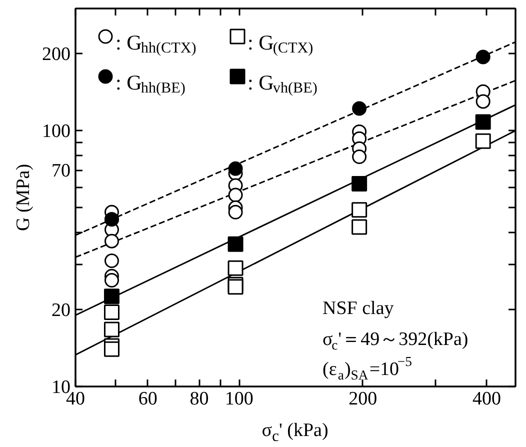  What do you see at coordinates (56, 131) in the screenshot?
I see `y-tick-label: 100` at bounding box center [56, 131].